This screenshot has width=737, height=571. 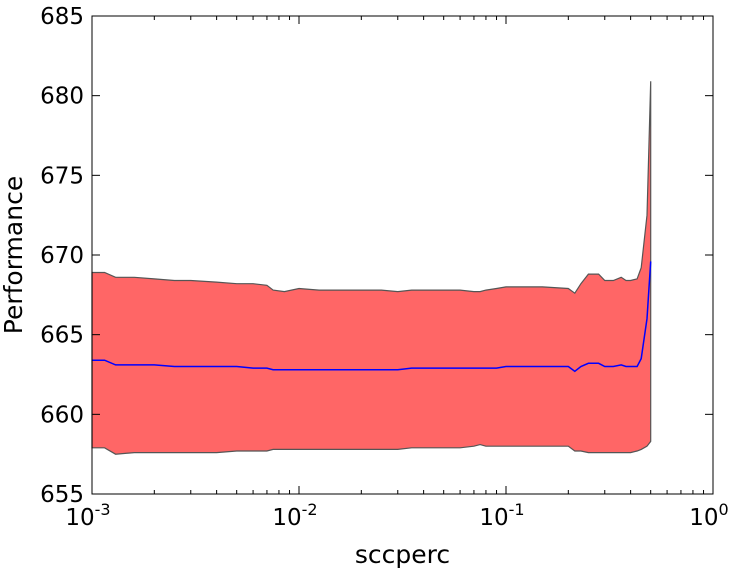 I want to click on mean-line, so click(x=372, y=317).